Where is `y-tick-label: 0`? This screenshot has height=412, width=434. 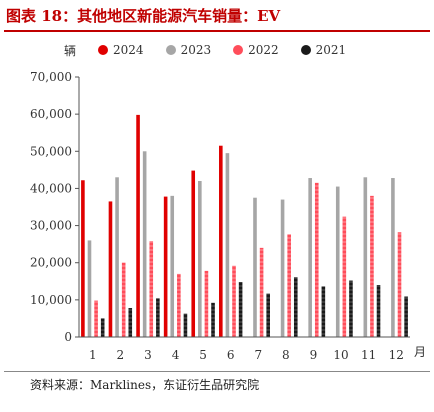 y-tick-label: 0 is located at coordinates (68, 337).